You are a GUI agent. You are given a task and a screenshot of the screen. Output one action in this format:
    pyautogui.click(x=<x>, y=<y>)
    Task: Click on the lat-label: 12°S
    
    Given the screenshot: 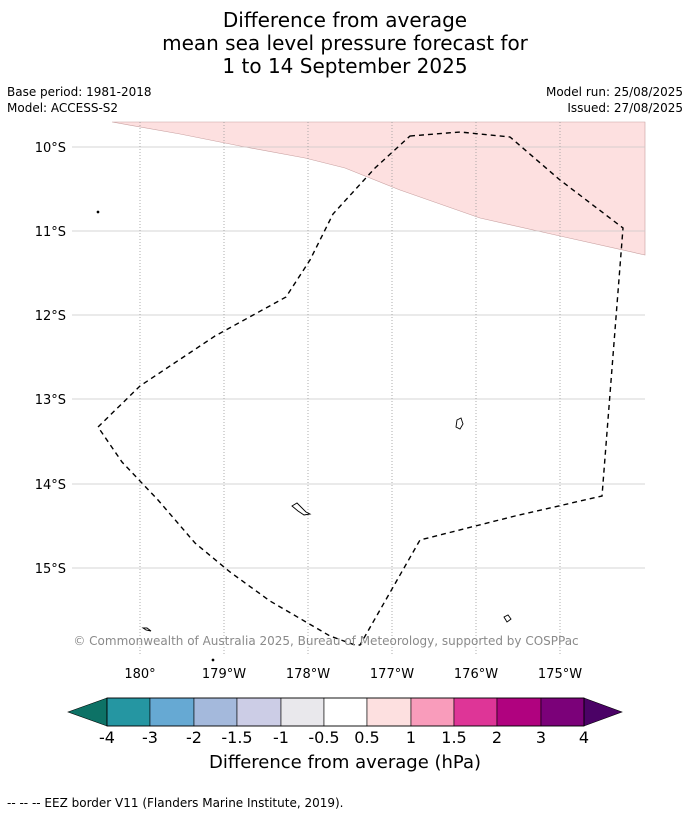 What is the action you would take?
    pyautogui.click(x=50, y=316)
    